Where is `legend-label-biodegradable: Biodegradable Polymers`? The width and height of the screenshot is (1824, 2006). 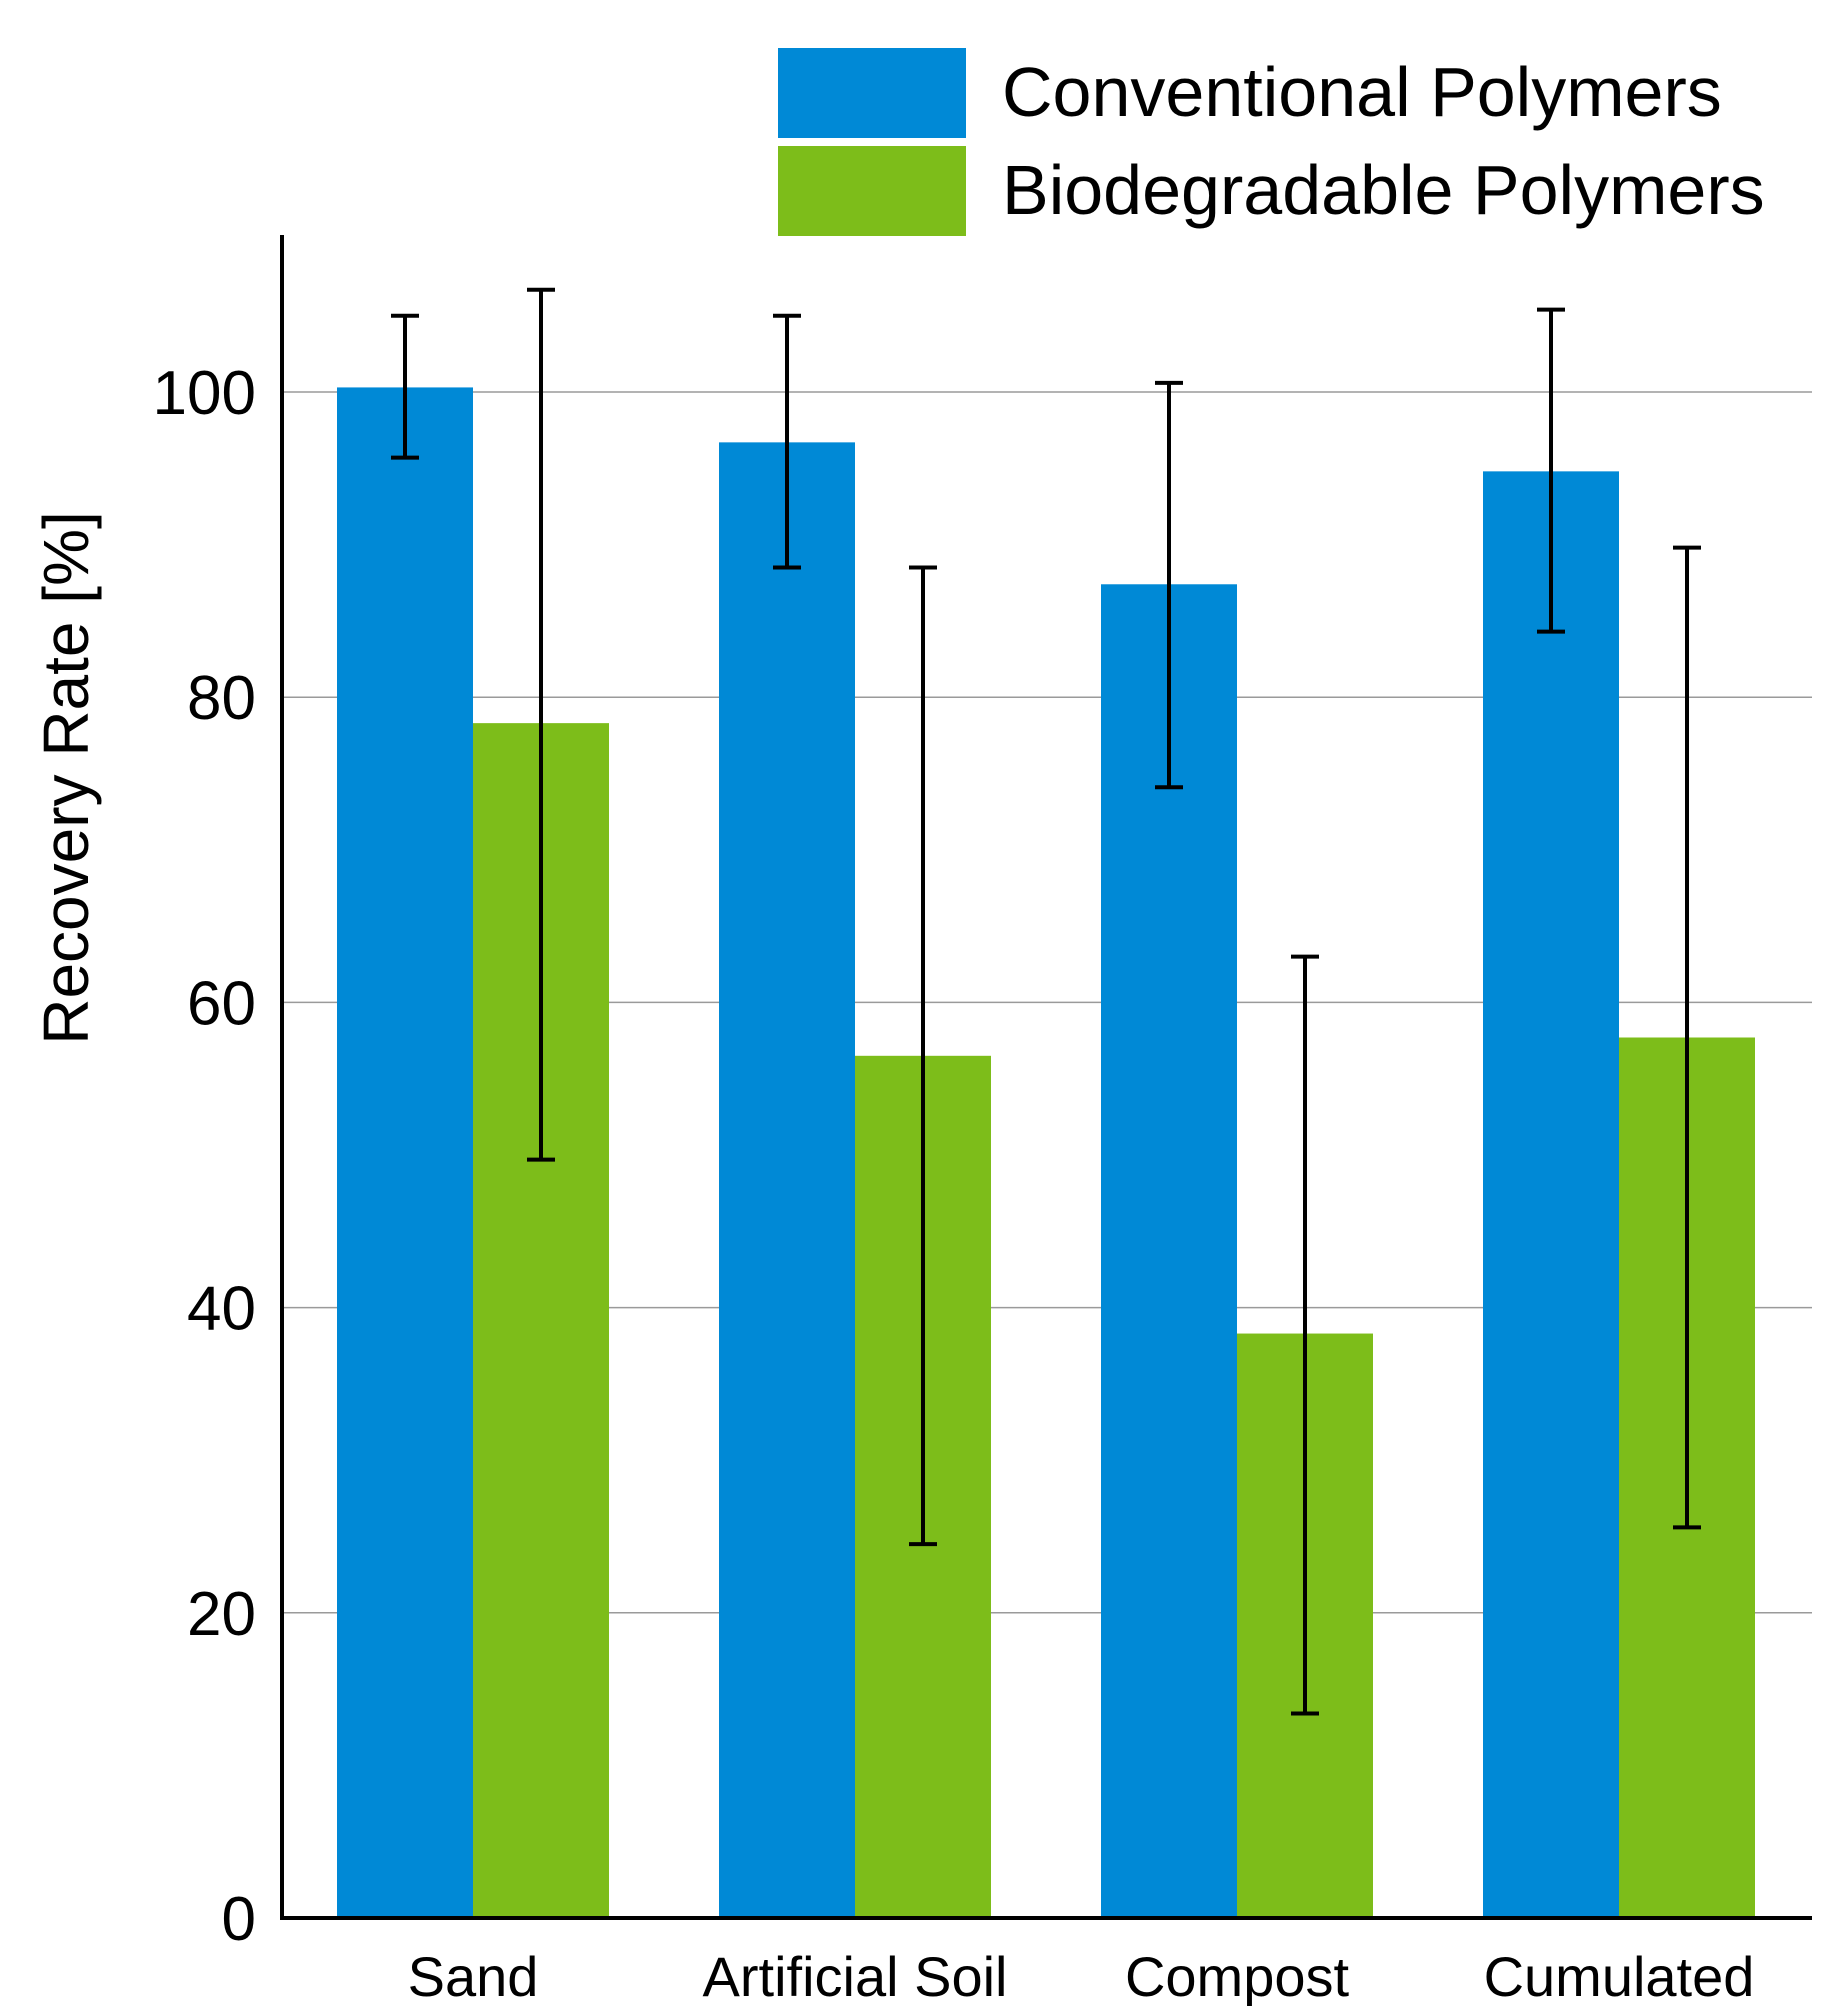
legend-label-biodegradable: Biodegradable Polymers is located at coordinates (1383, 190).